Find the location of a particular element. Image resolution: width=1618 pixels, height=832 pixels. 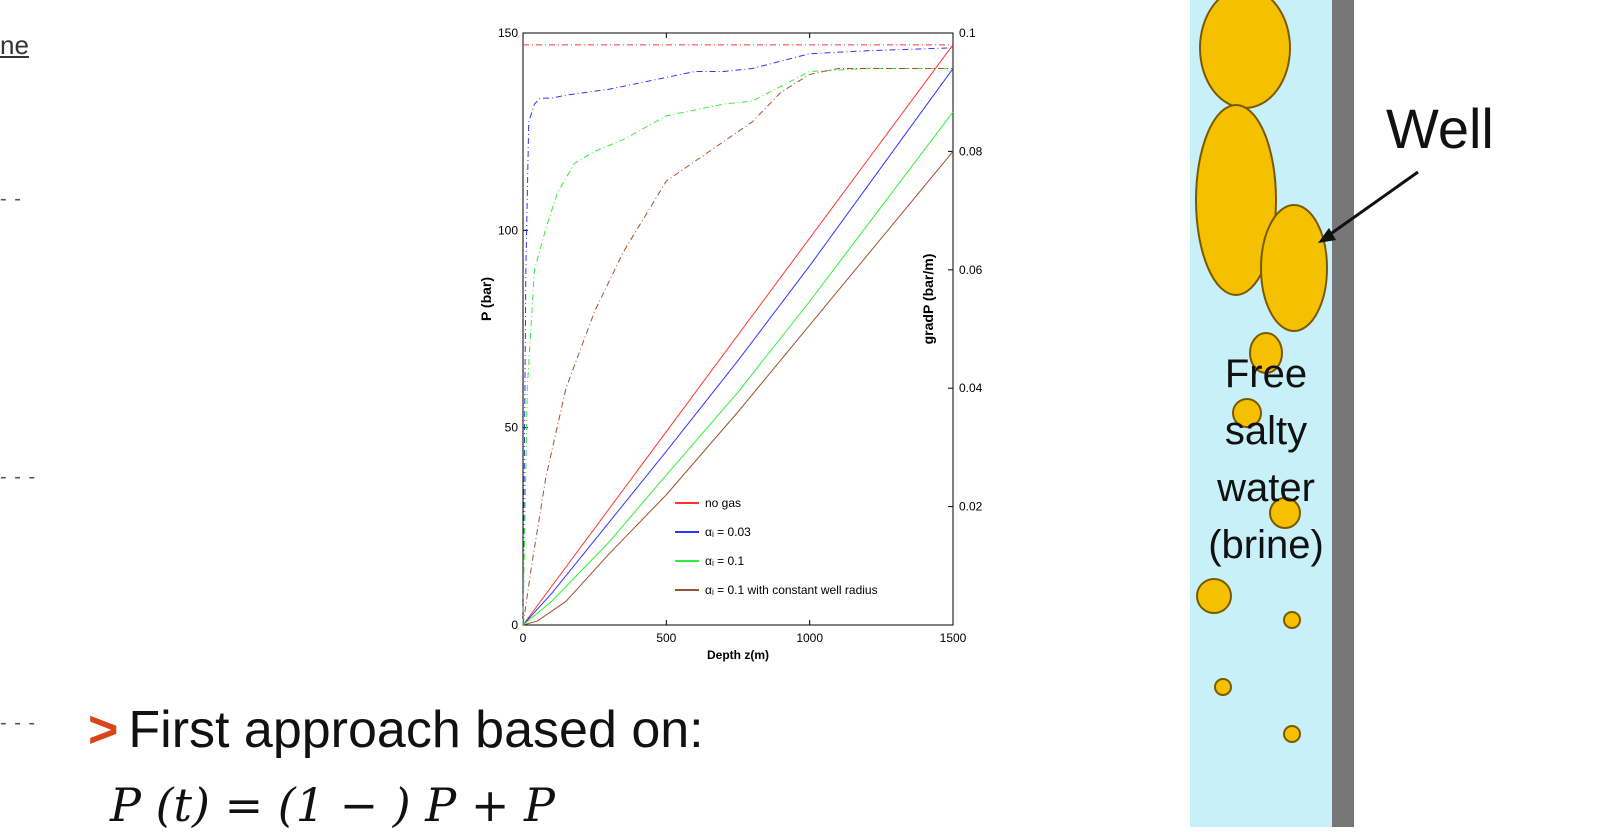

y-tick-label: 0 is located at coordinates (514, 625).